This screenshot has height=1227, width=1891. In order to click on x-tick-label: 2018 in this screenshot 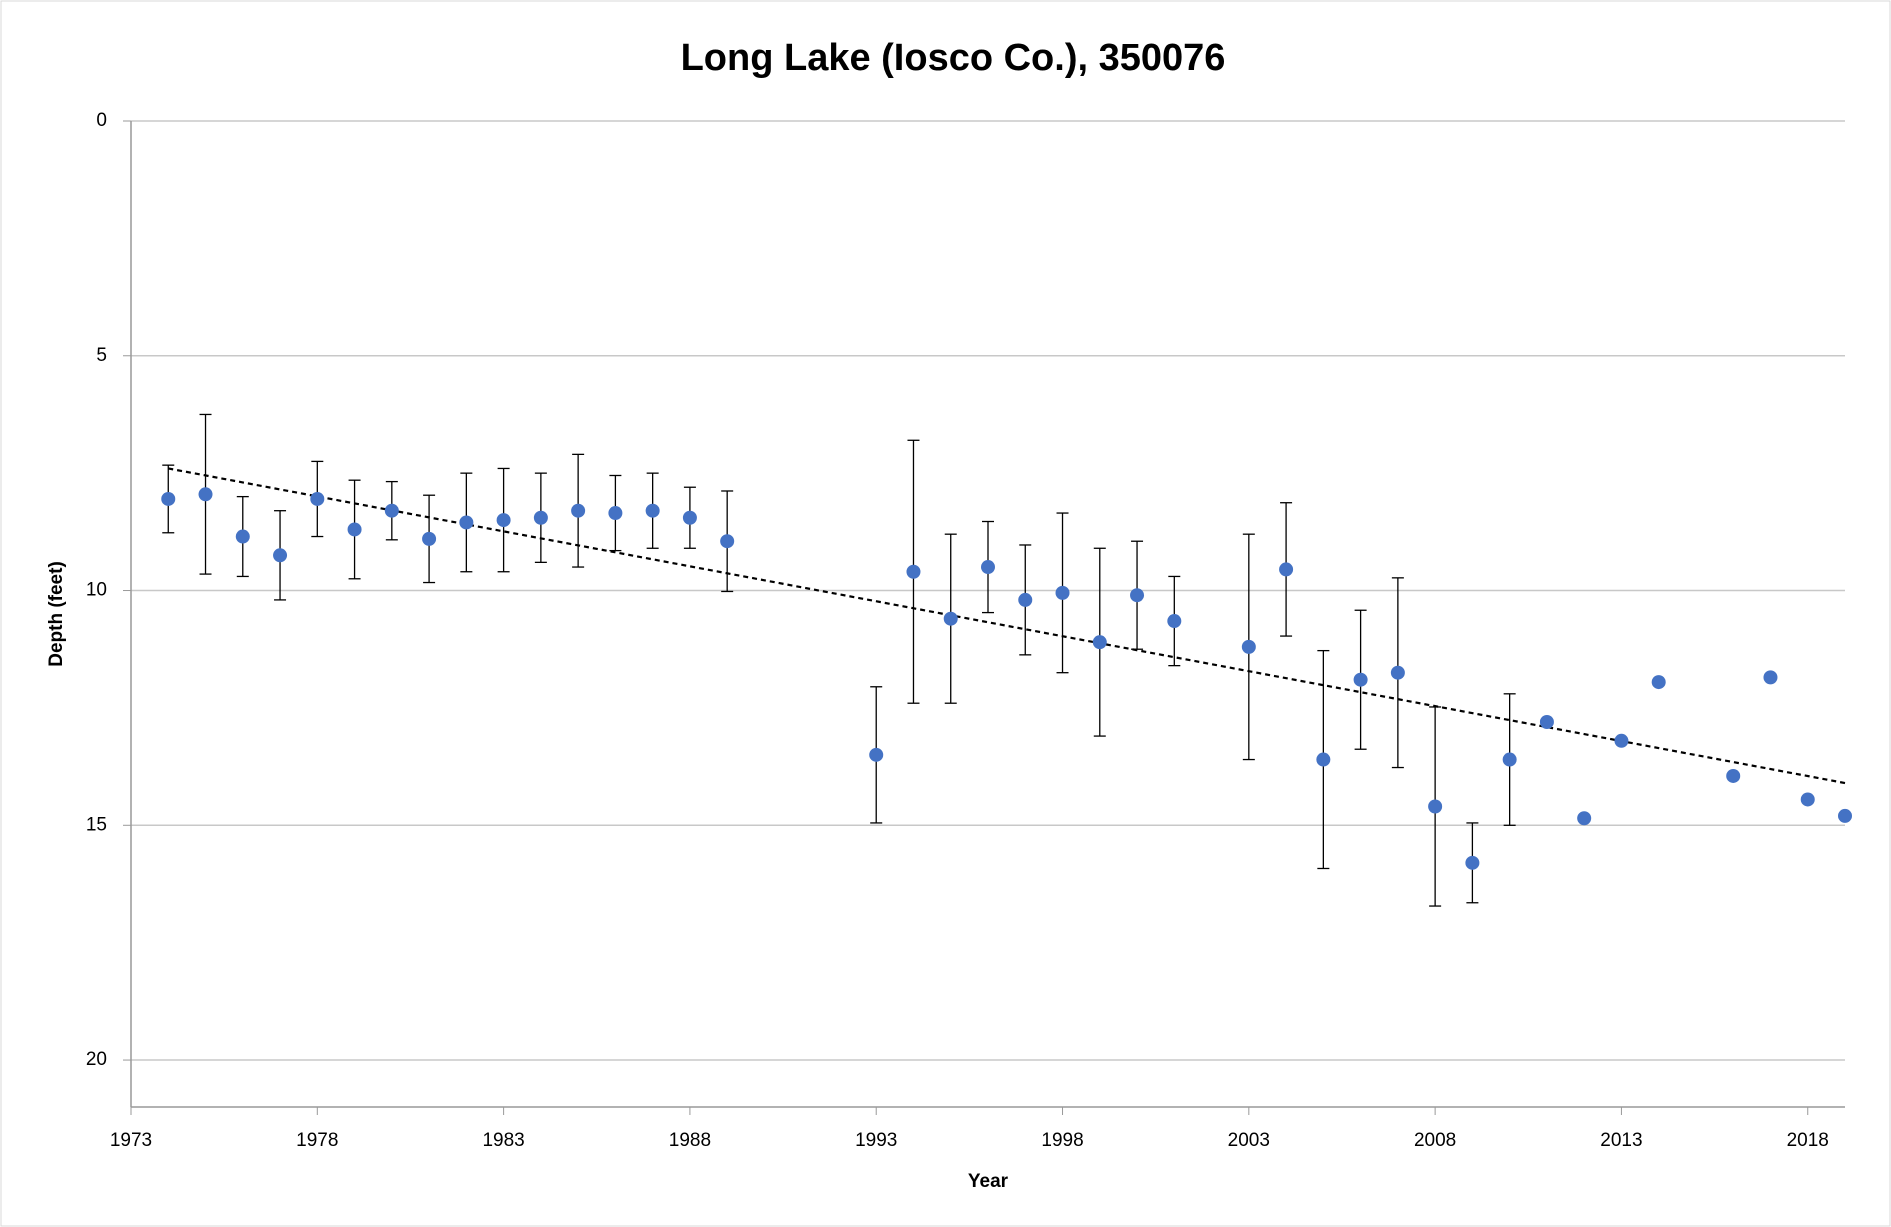, I will do `click(1808, 1140)`.